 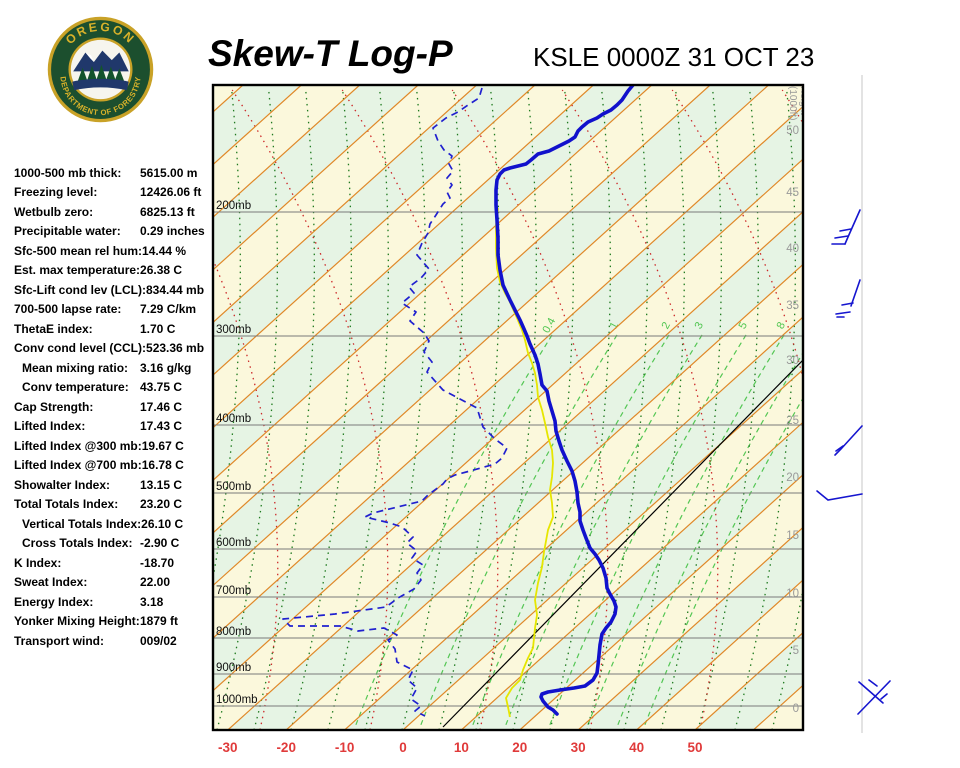 I want to click on index-label: Lifted Index @300 mb:, so click(x=78, y=445).